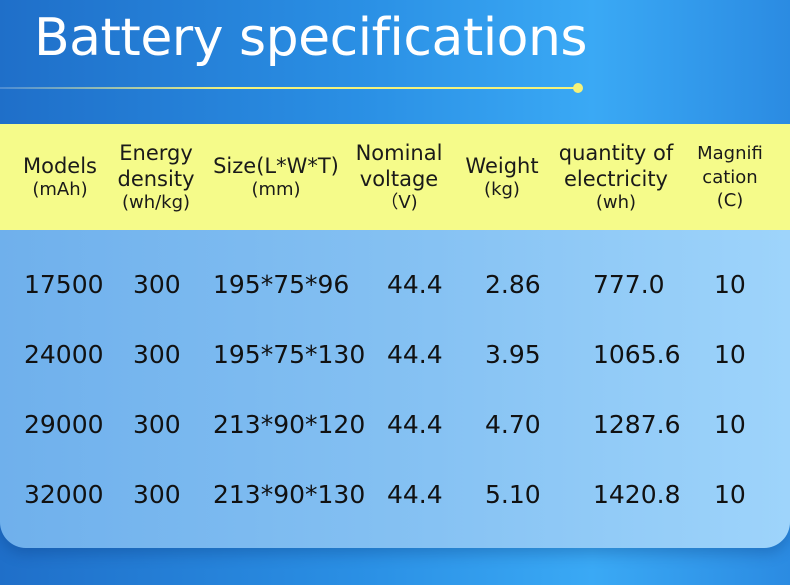 The image size is (790, 585). I want to click on underline-dot, so click(578, 88).